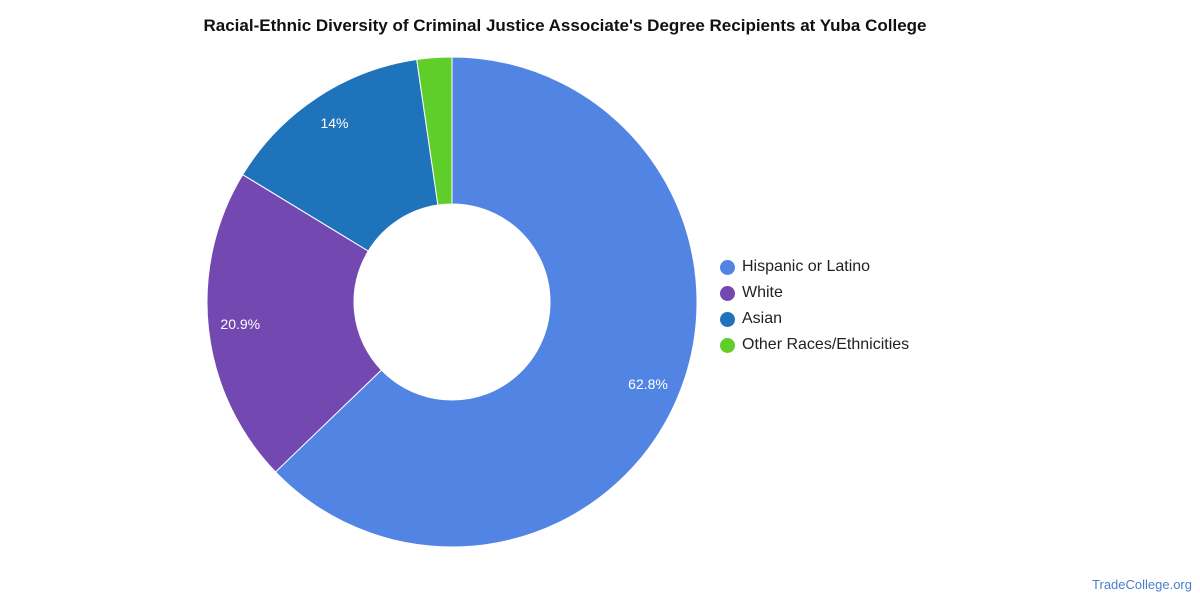 This screenshot has width=1200, height=600. Describe the element at coordinates (814, 319) in the screenshot. I see `legend-item: Asian` at that location.